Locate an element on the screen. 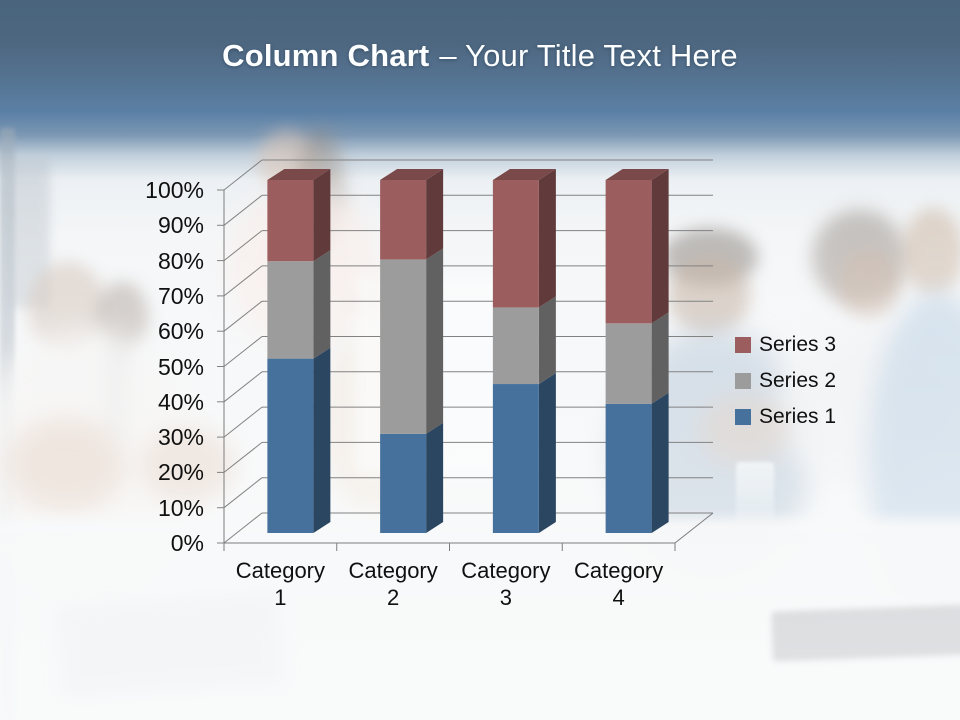 The width and height of the screenshot is (960, 720). column-1-top is located at coordinates (299, 174).